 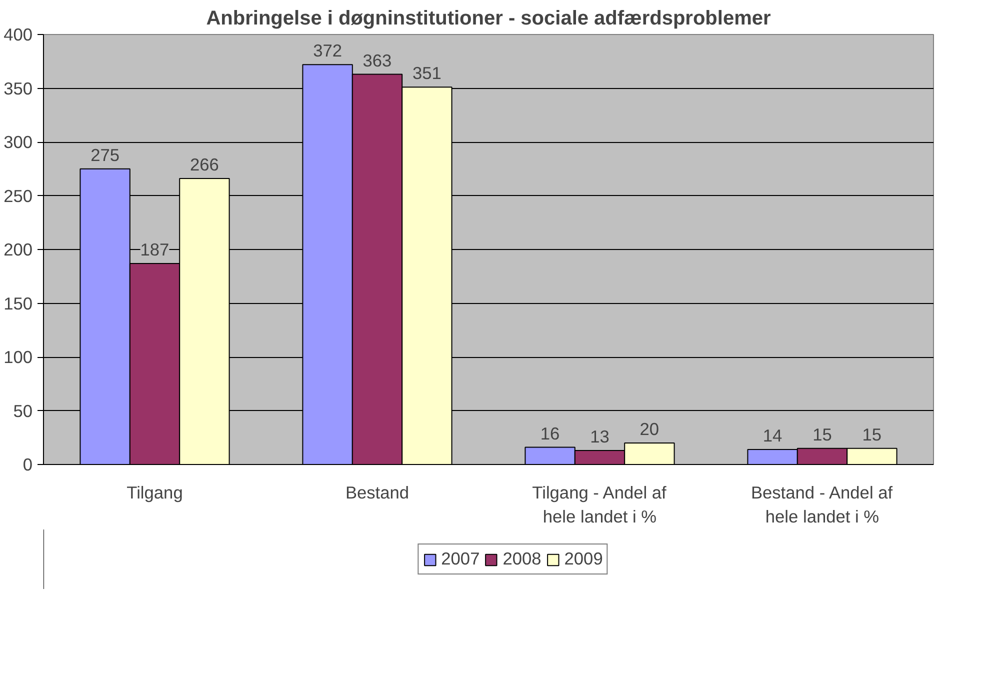 I want to click on y-tick-label: 300, so click(x=18, y=142).